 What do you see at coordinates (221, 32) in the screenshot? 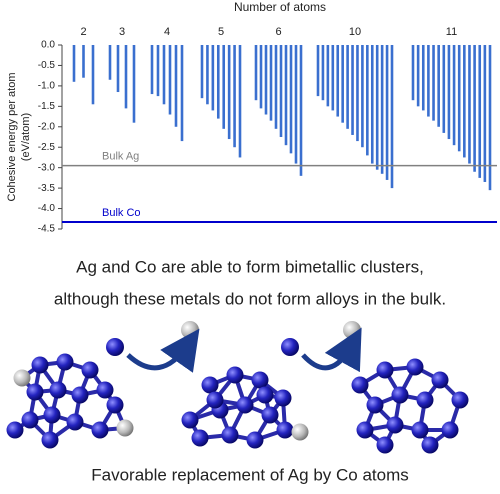
I see `group-label: 5` at bounding box center [221, 32].